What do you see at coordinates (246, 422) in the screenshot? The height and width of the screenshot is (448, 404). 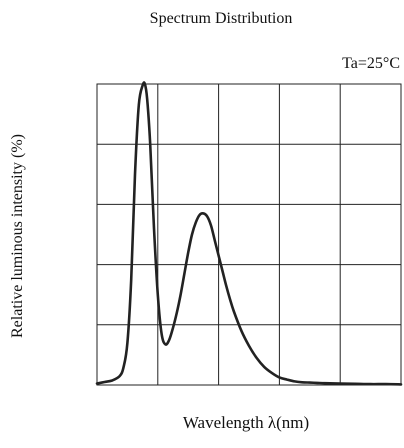 I see `x-axis-label: Wavelength λ(nm)` at bounding box center [246, 422].